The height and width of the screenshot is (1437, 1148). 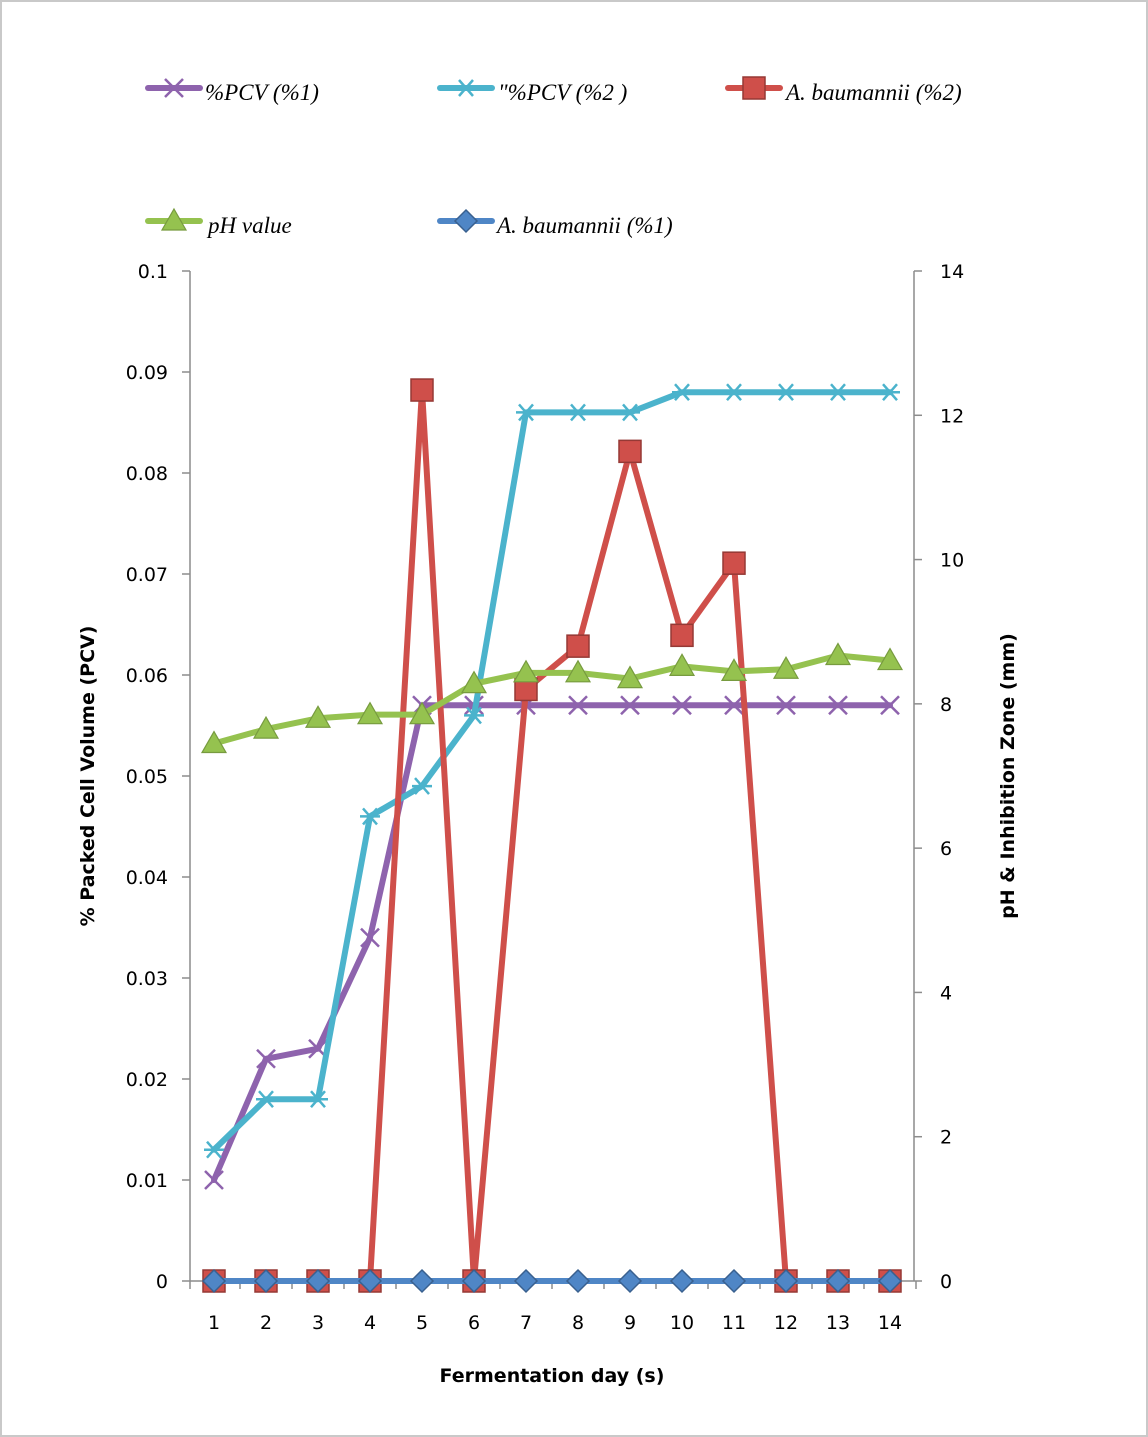 I want to click on x-tick-label: 12, so click(x=786, y=1323).